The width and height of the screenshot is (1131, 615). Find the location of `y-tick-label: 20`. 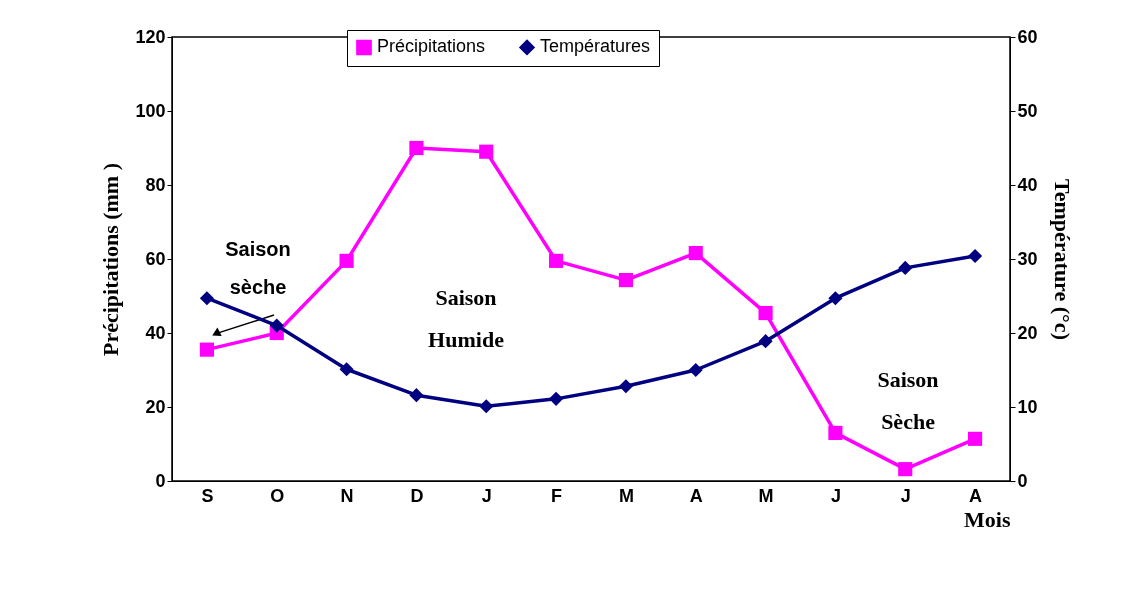

y-tick-label: 20 is located at coordinates (155, 406).